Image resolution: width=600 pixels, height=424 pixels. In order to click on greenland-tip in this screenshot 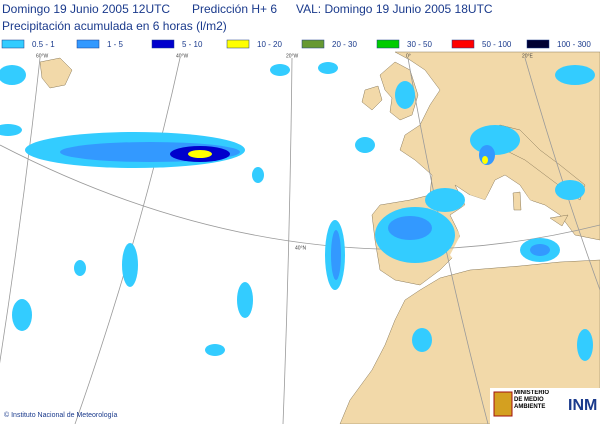, I will do `click(56, 73)`.